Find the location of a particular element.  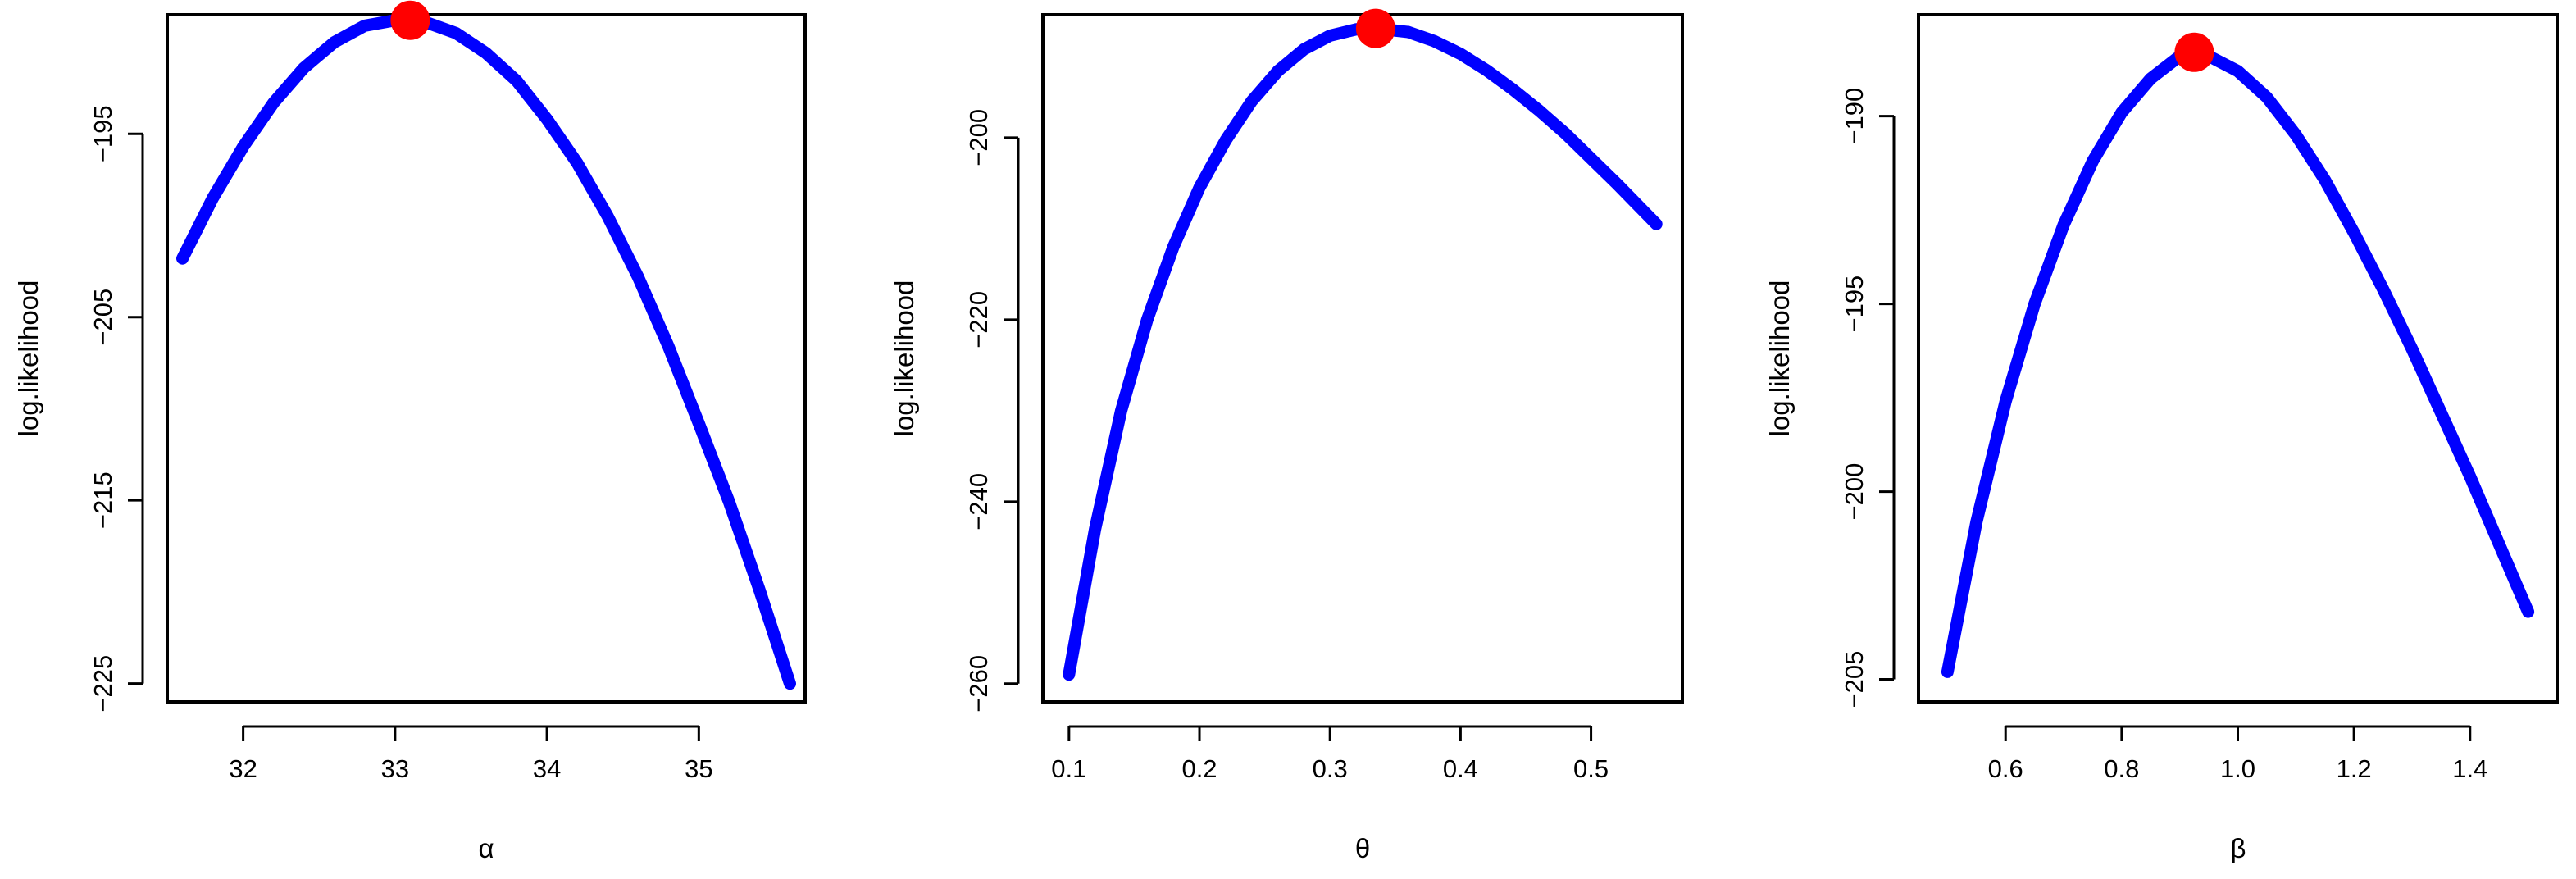

y-tick-label: −190 is located at coordinates (1854, 117).